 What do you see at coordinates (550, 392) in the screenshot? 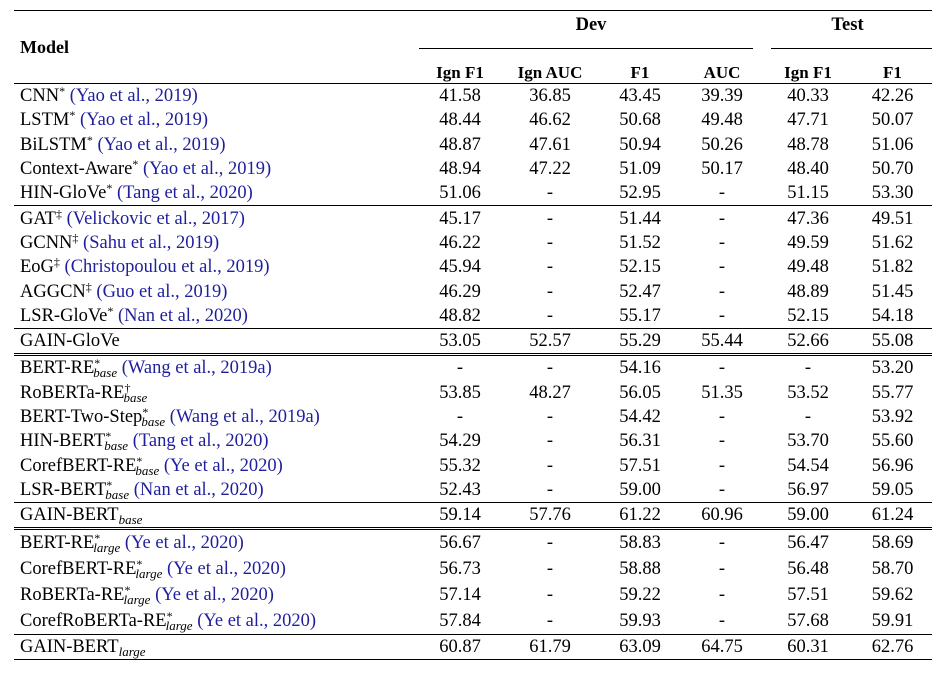
I see `cell-dev-ign-auc: 48.27` at bounding box center [550, 392].